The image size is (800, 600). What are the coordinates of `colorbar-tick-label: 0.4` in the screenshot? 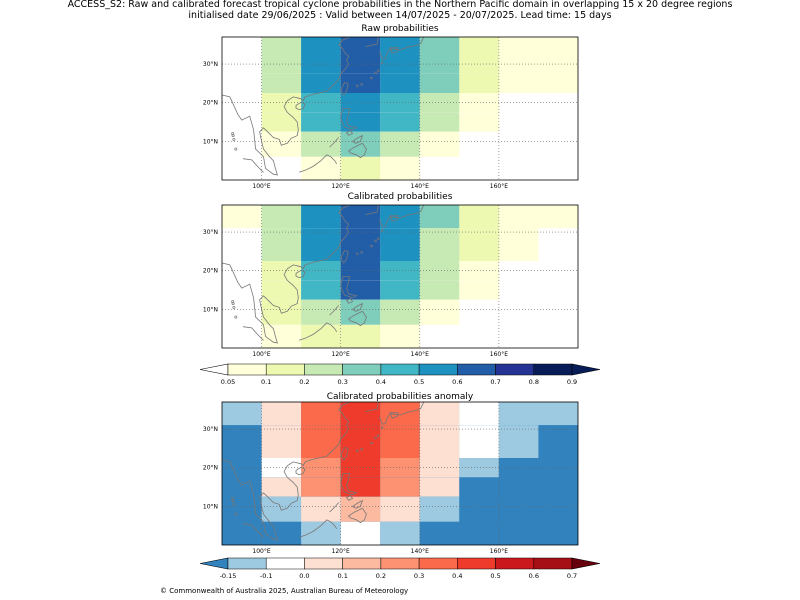 It's located at (381, 382).